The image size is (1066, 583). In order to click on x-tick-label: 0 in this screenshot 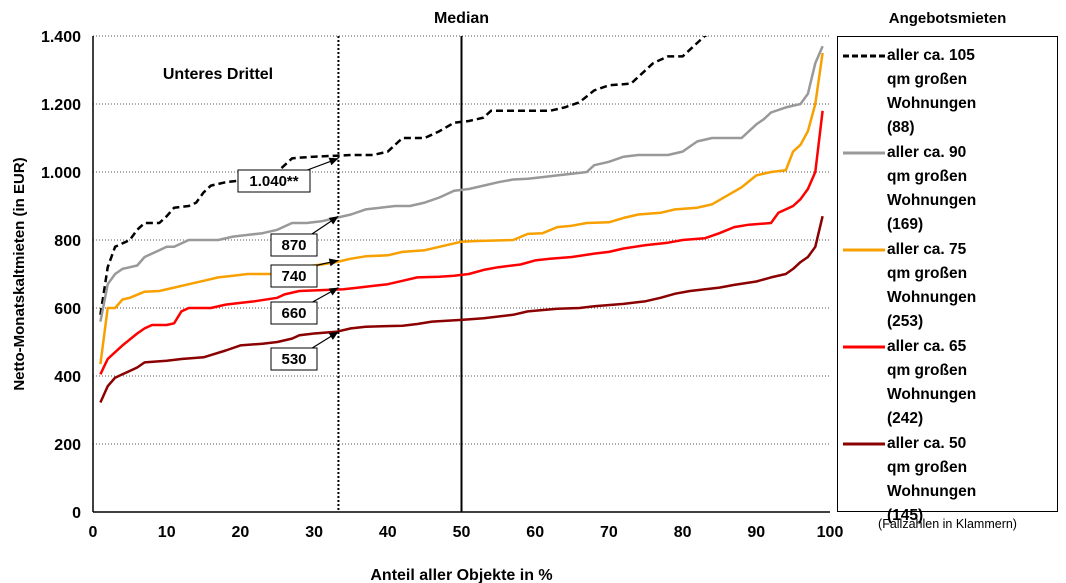, I will do `click(93, 532)`.